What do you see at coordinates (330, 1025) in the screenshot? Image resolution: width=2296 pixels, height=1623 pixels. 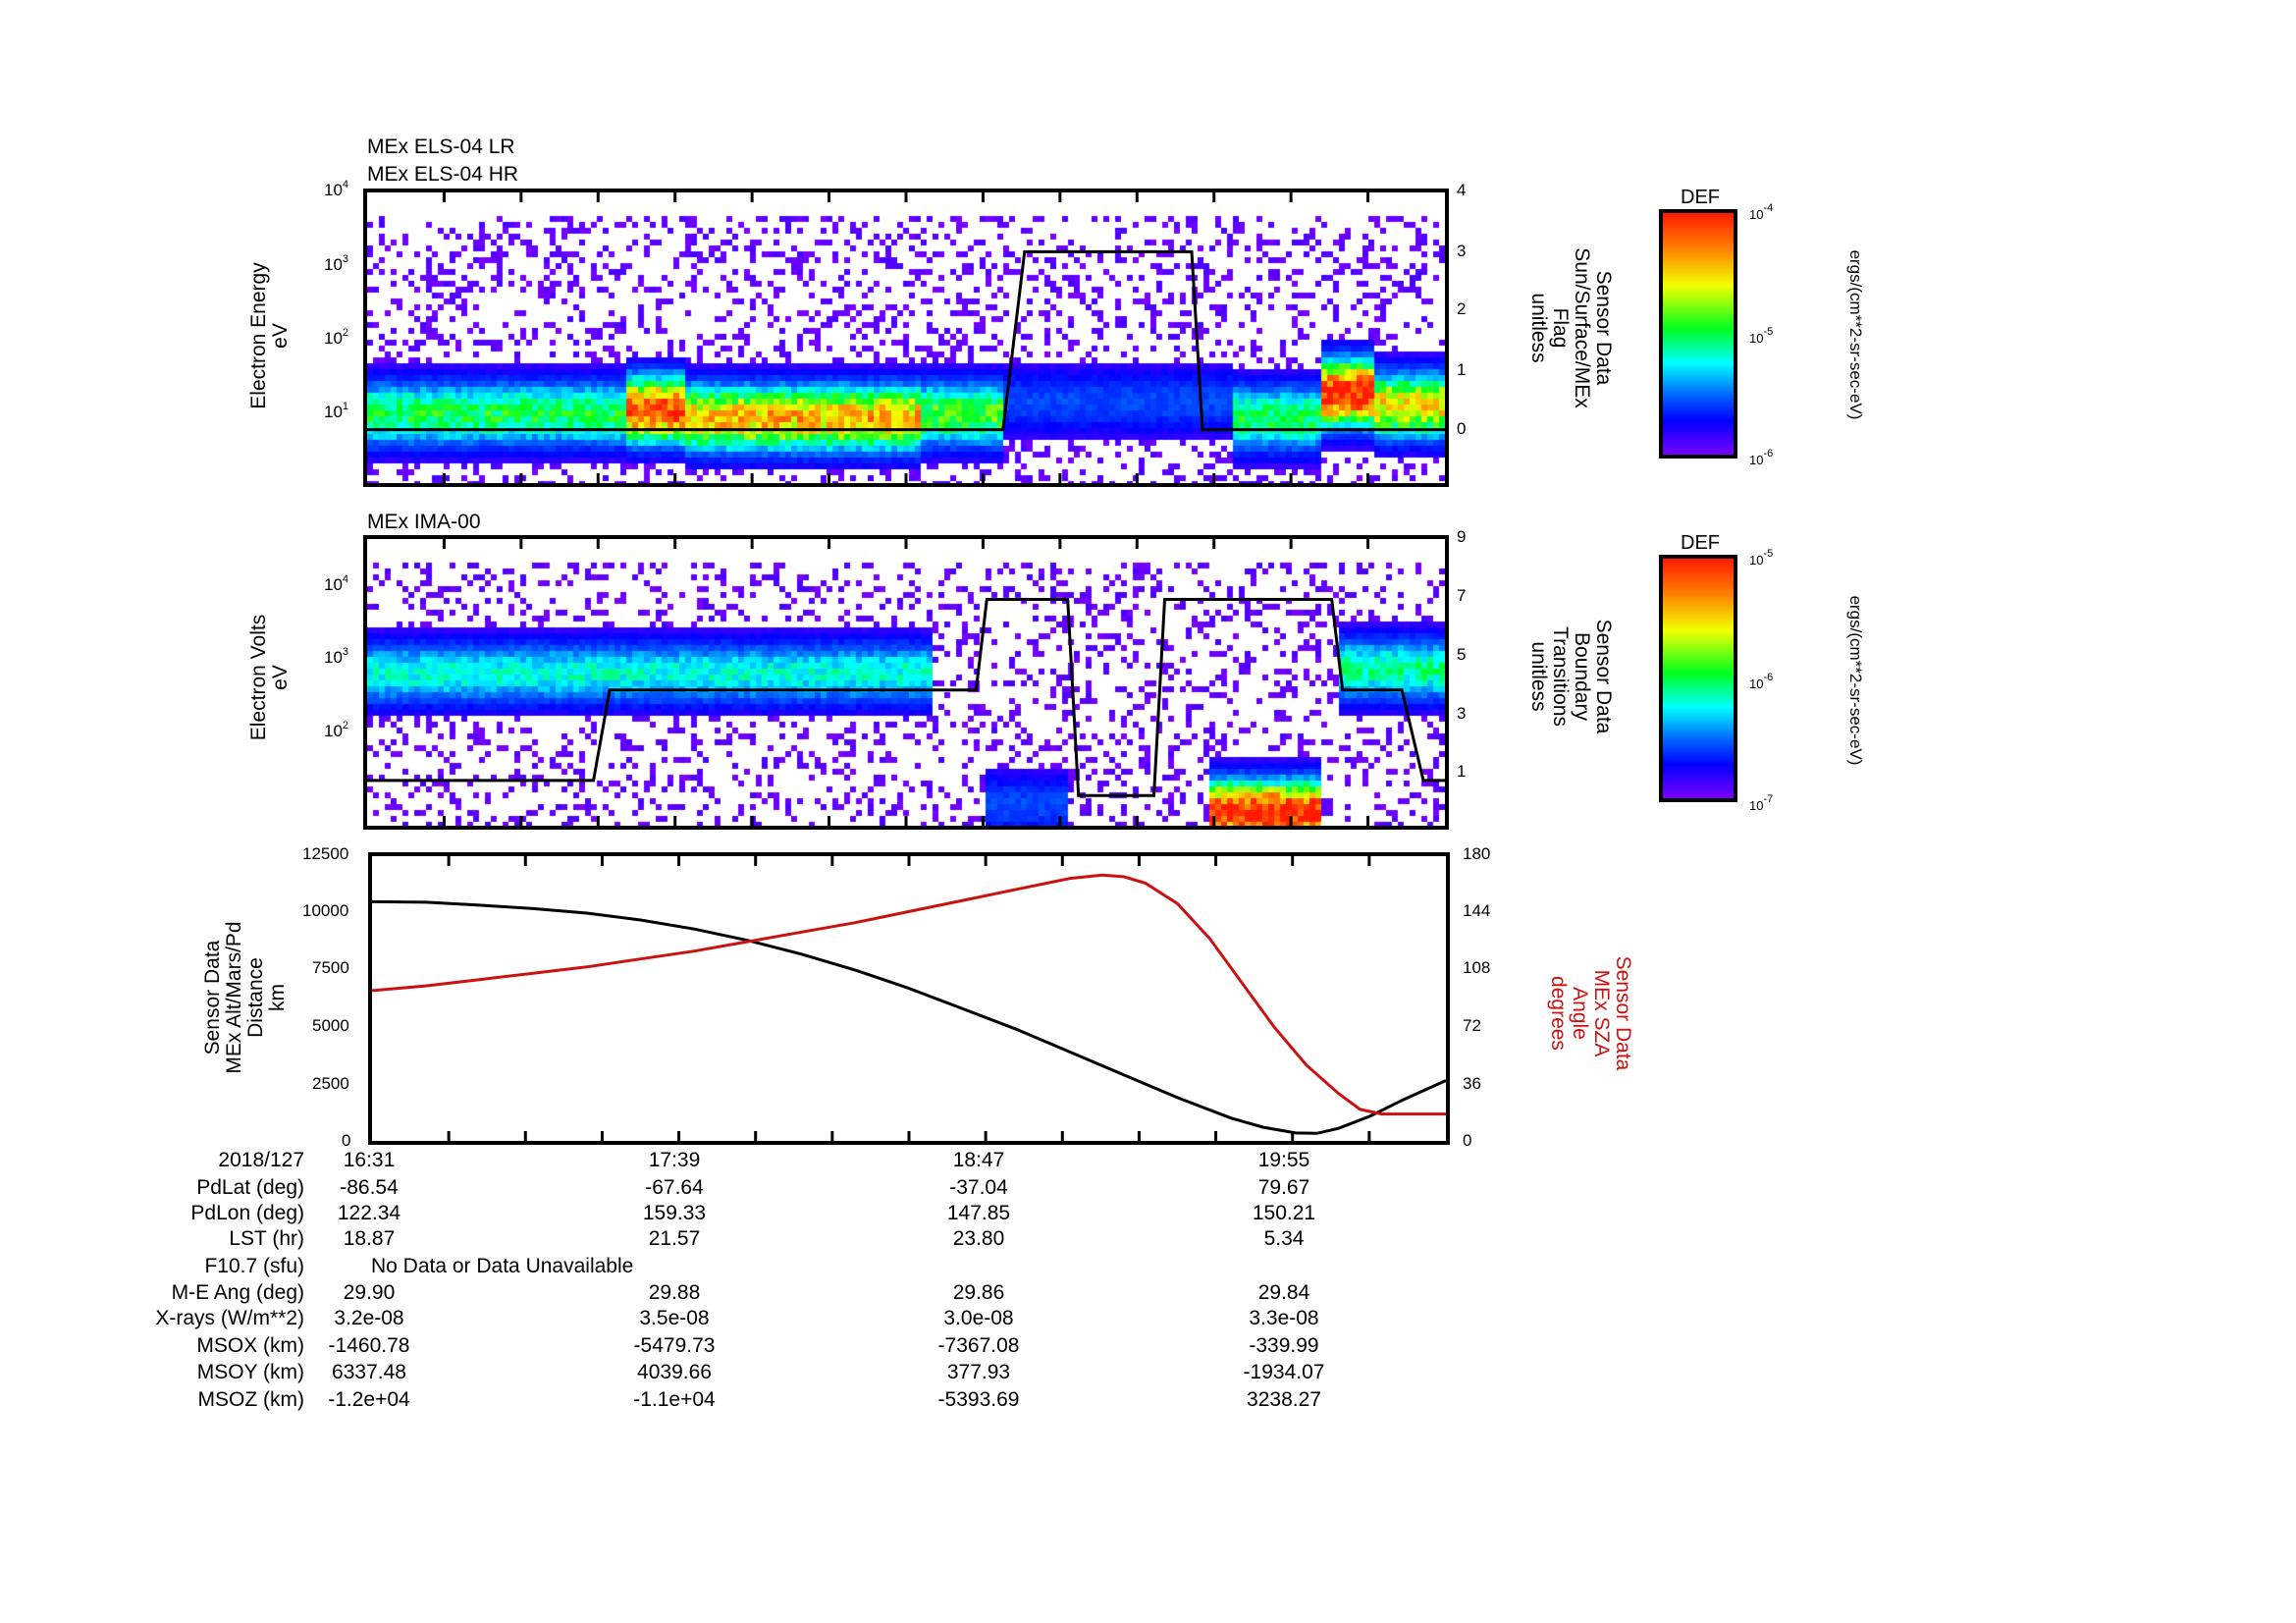 I see `p3-ltick-5000: 5000` at bounding box center [330, 1025].